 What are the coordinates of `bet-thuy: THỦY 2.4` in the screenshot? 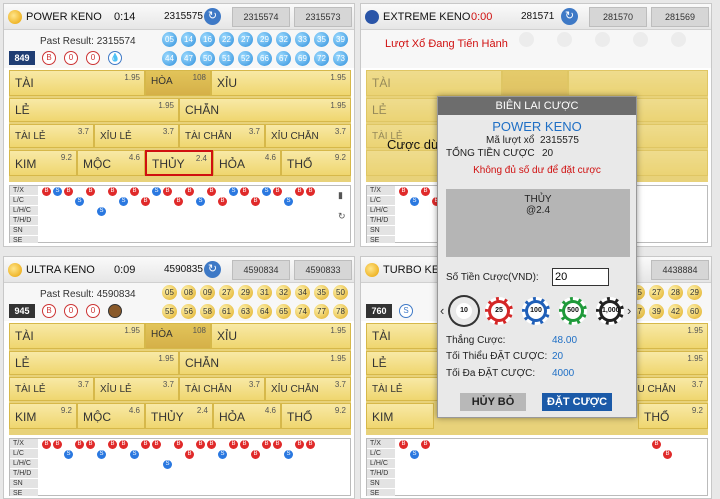 It's located at (179, 416).